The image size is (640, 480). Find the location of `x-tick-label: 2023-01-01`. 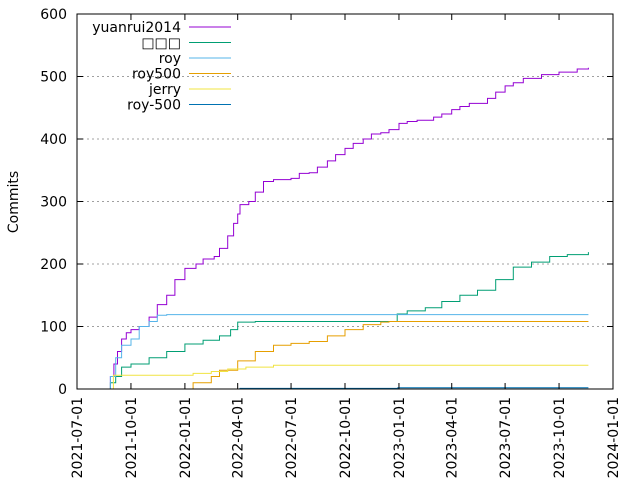

x-tick-label: 2023-01-01 is located at coordinates (400, 437).